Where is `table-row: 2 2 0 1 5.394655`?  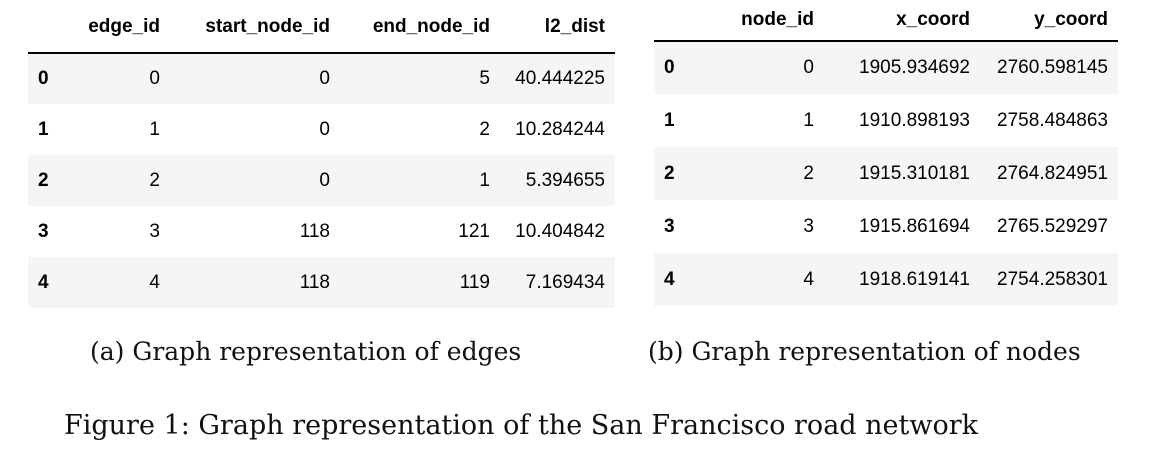
table-row: 2 2 0 1 5.394655 is located at coordinates (321, 180).